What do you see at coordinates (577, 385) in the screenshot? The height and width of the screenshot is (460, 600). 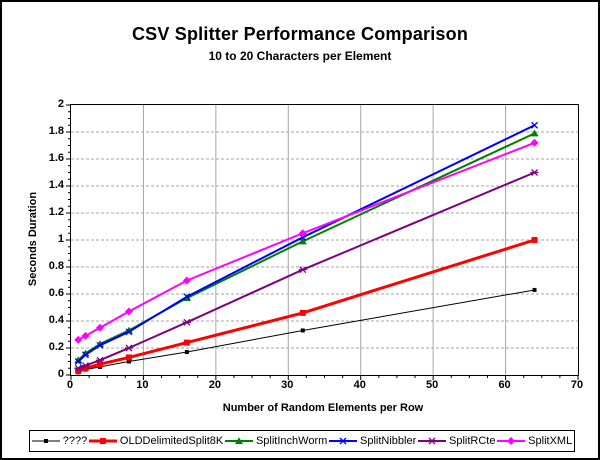 I see `x-tick-label: 70` at bounding box center [577, 385].